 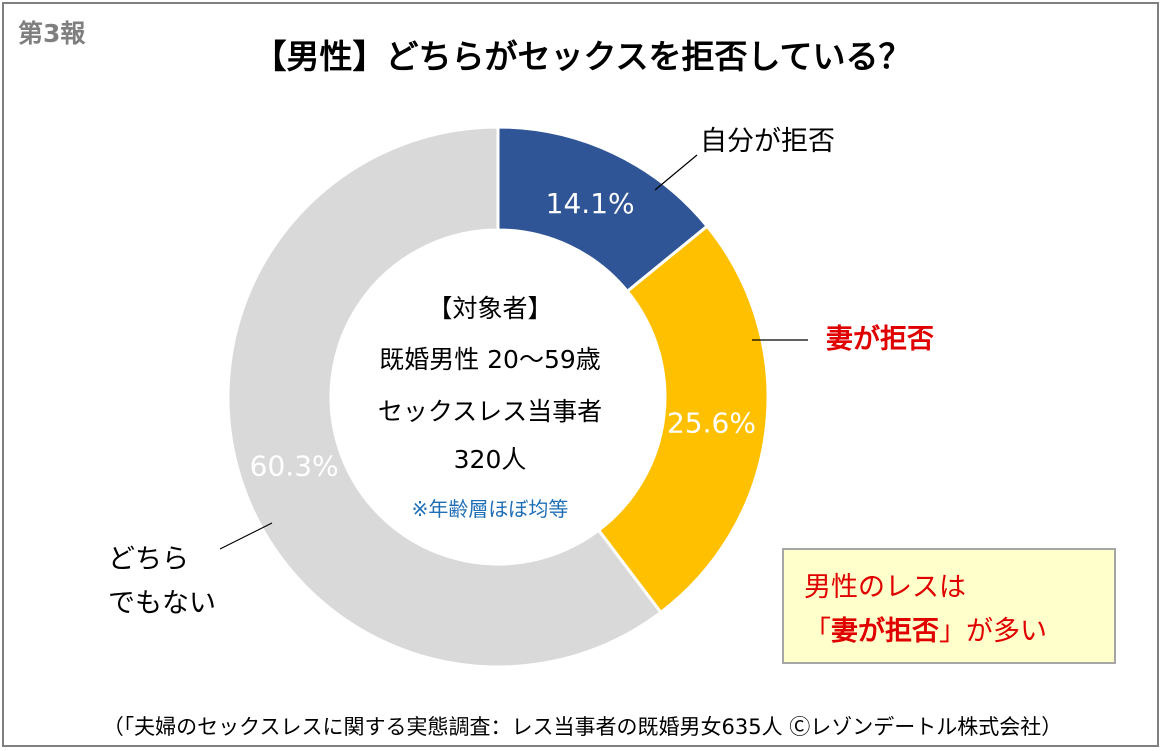 I want to click on callout-open: 「, so click(x=817, y=631).